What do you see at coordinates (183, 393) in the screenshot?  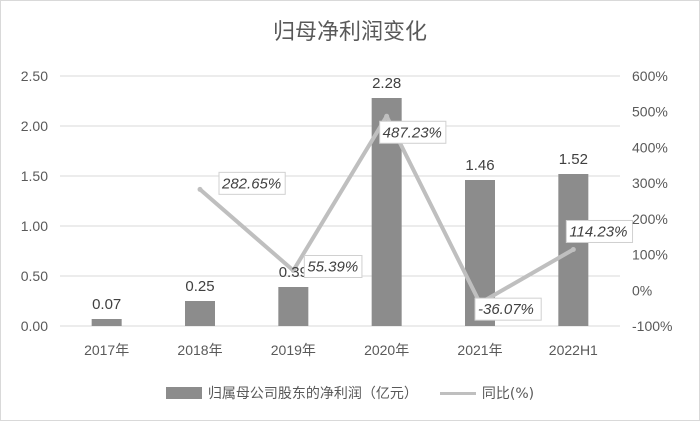 I see `legend-bar-swatch` at bounding box center [183, 393].